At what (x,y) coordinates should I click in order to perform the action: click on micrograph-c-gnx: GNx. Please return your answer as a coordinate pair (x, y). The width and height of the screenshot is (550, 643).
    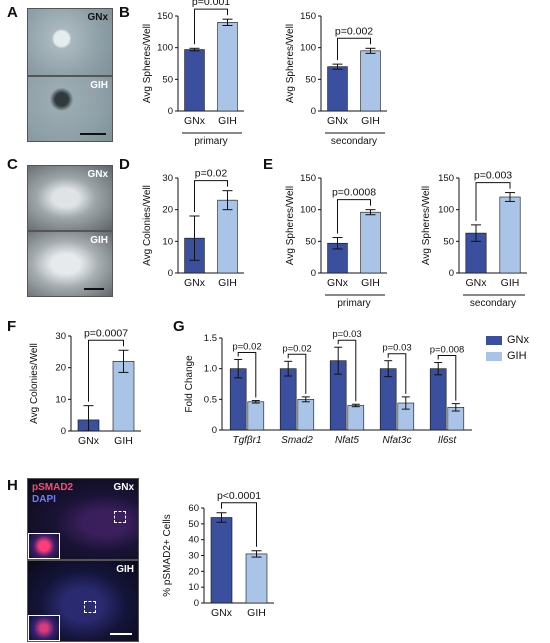
    Looking at the image, I should click on (70, 198).